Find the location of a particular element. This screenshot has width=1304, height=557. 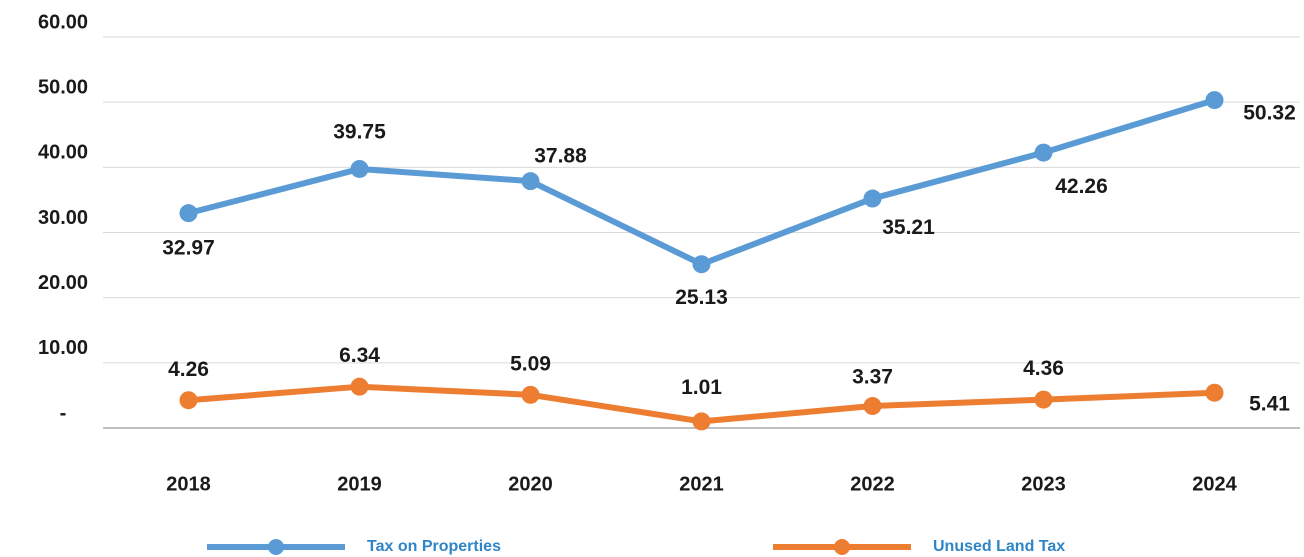

data-label: 6.34 is located at coordinates (359, 355).